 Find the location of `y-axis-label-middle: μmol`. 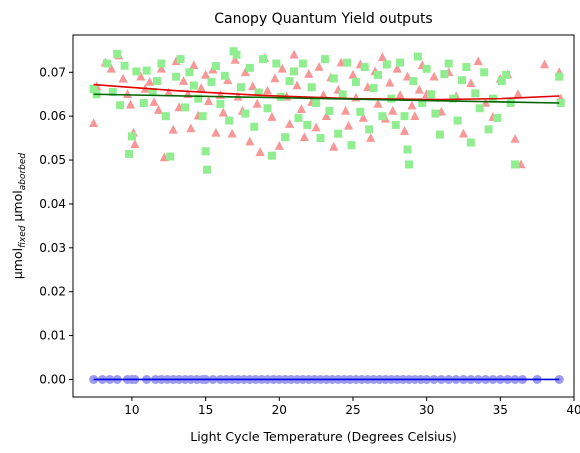

y-axis-label-middle: μmol is located at coordinates (17, 207).